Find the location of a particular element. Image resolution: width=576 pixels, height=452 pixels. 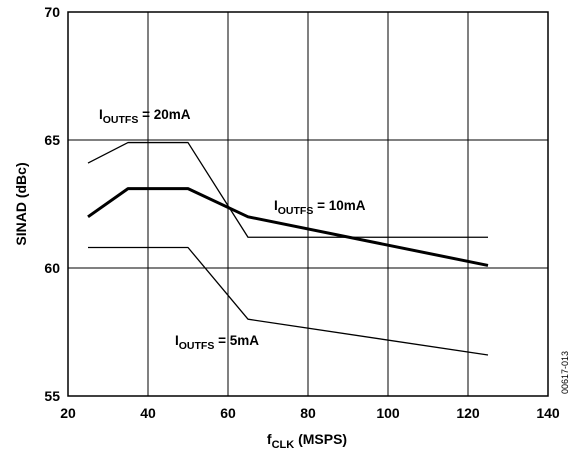

x-tick-label: 80 is located at coordinates (308, 413).